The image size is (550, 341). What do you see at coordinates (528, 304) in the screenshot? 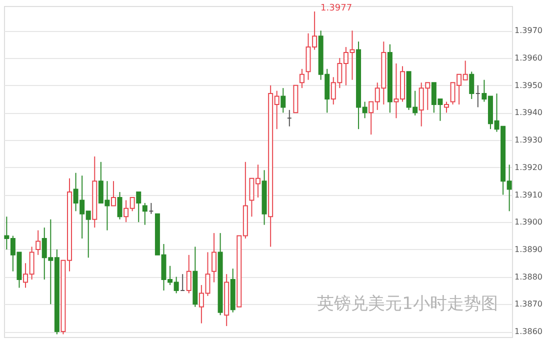
I see `y-tick-label: 1.3870` at bounding box center [528, 304].